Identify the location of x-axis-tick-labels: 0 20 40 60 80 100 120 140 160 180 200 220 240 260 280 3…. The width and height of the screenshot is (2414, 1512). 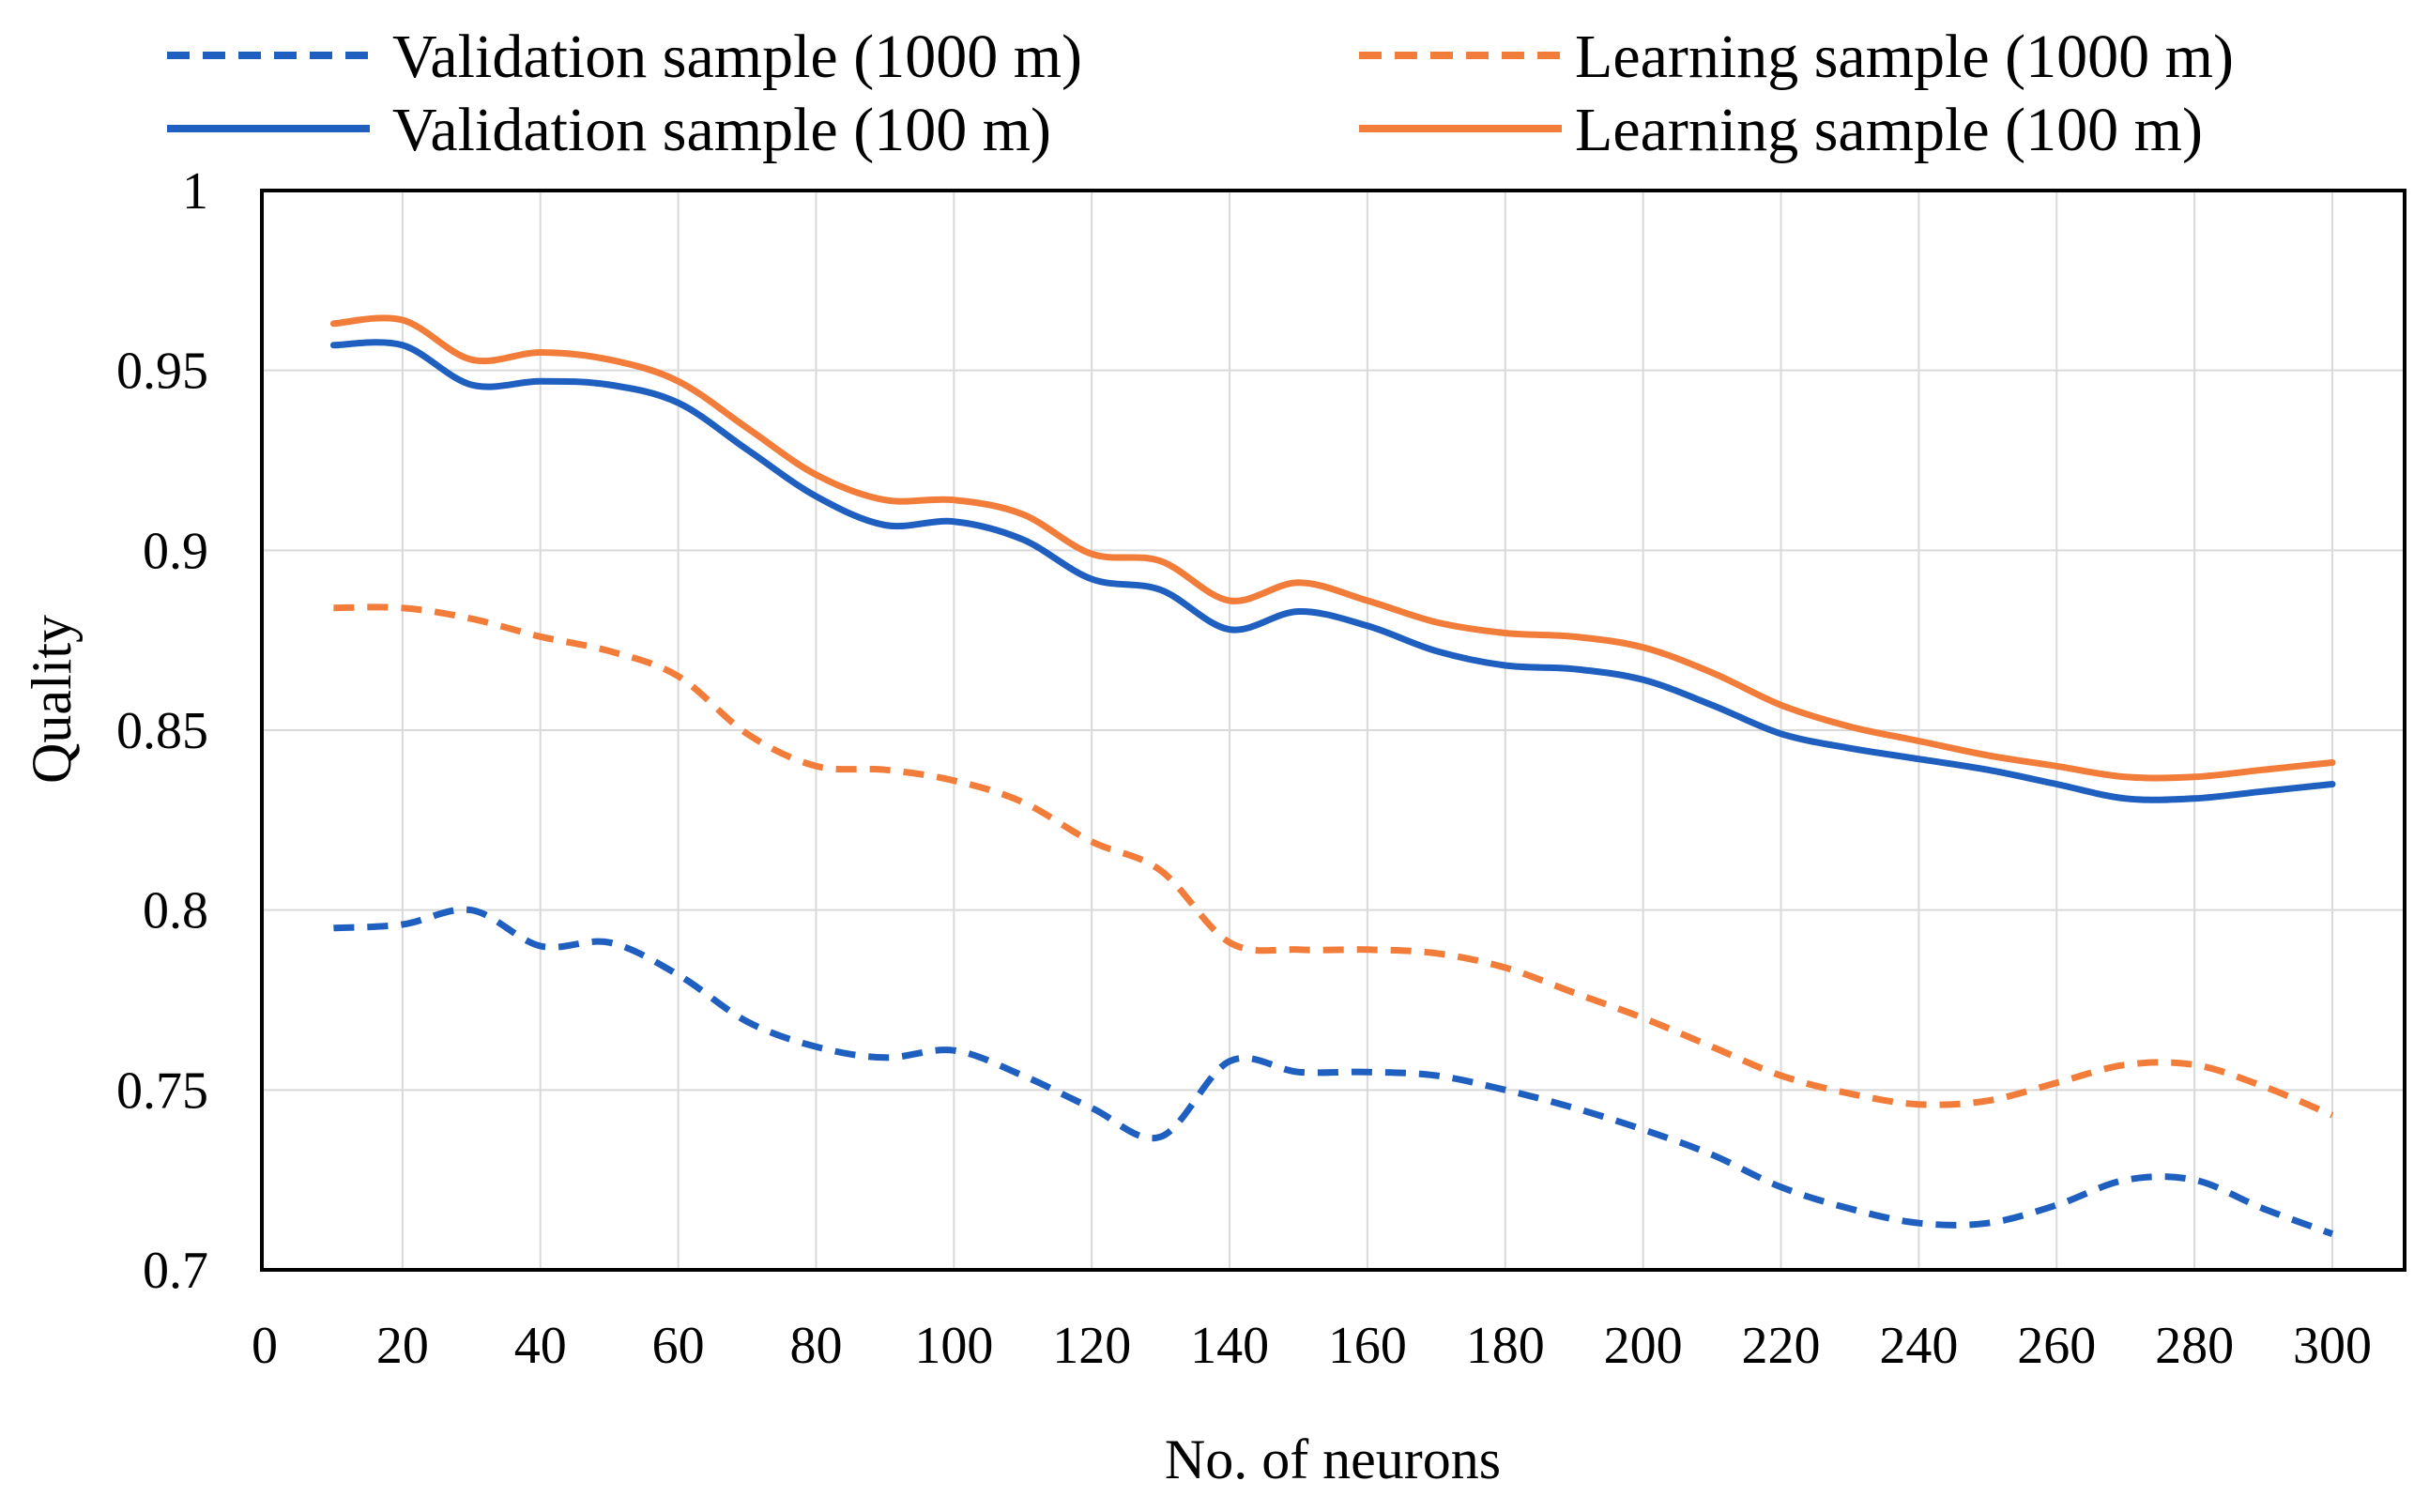
(1312, 1346).